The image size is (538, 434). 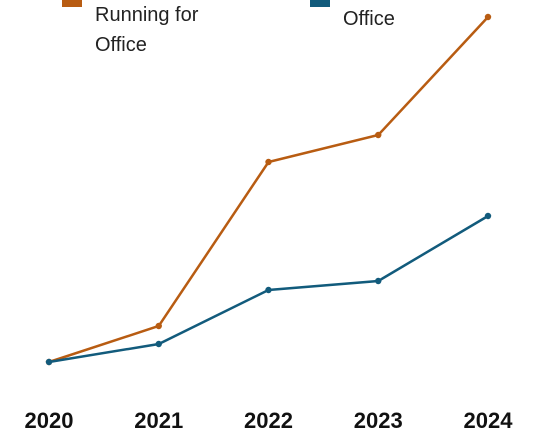 What do you see at coordinates (369, 19) in the screenshot?
I see `legend-label: Office` at bounding box center [369, 19].